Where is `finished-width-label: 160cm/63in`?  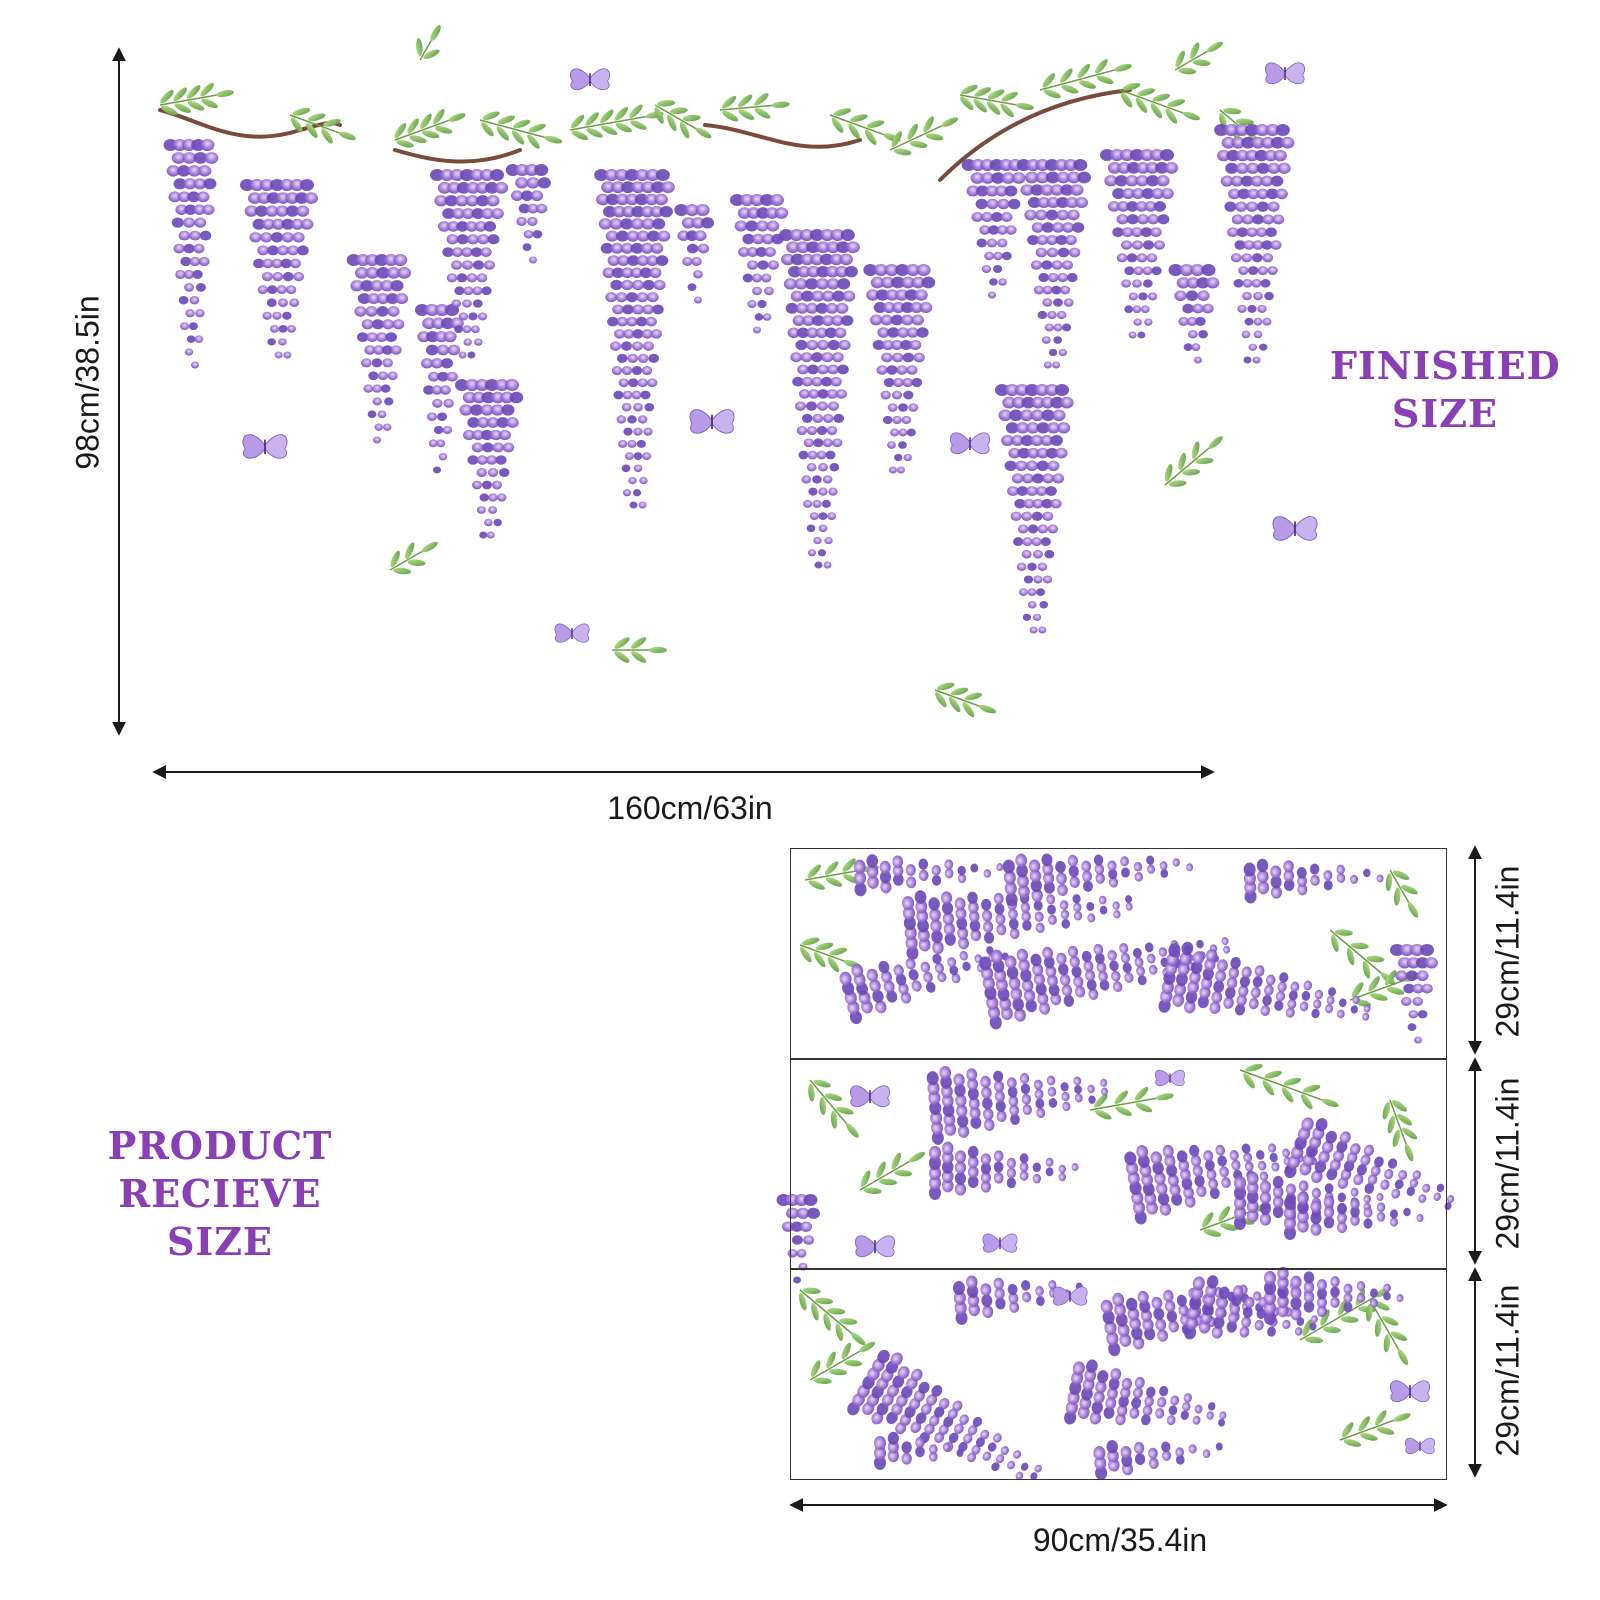 finished-width-label: 160cm/63in is located at coordinates (690, 808).